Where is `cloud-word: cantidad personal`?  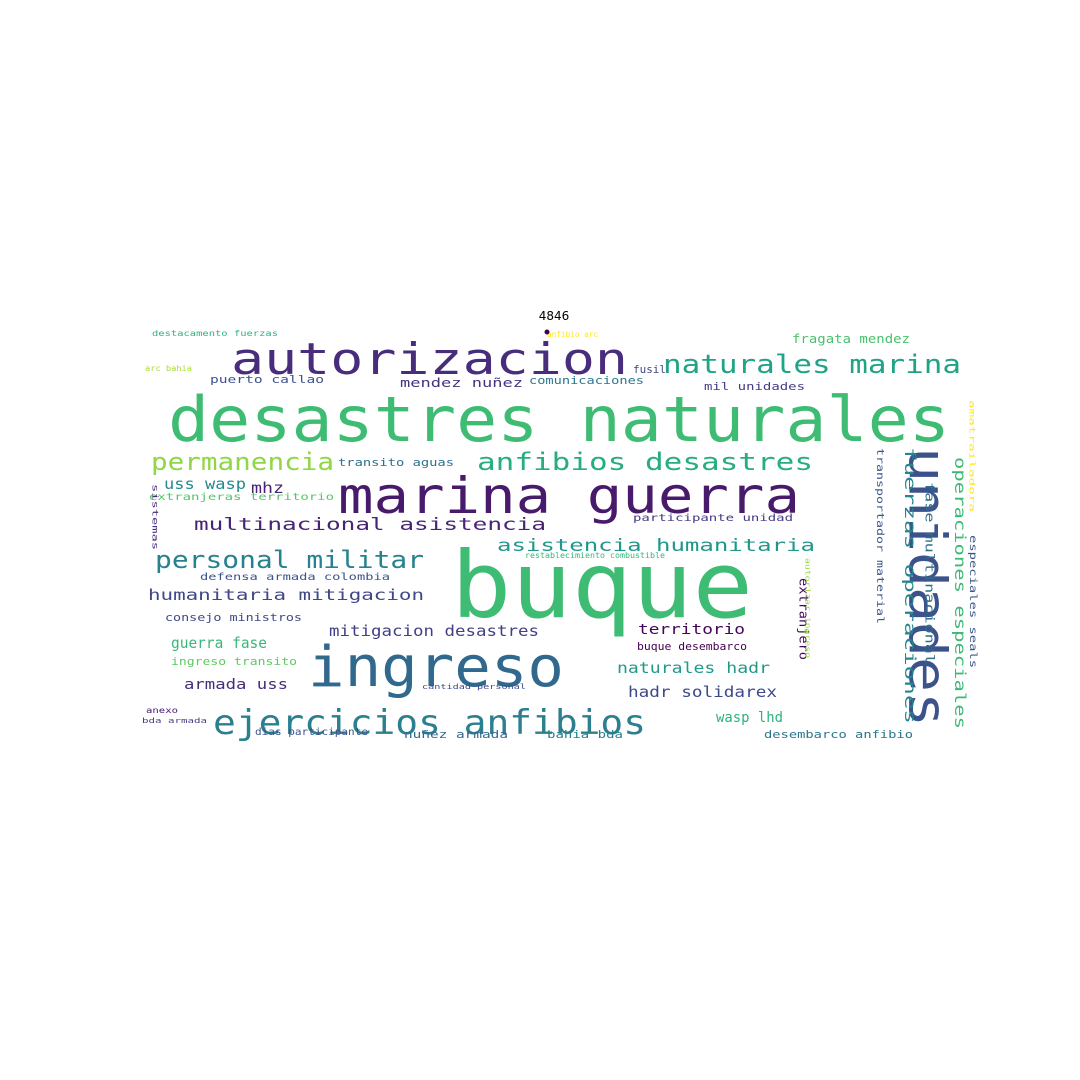
cloud-word: cantidad personal is located at coordinates (474, 687).